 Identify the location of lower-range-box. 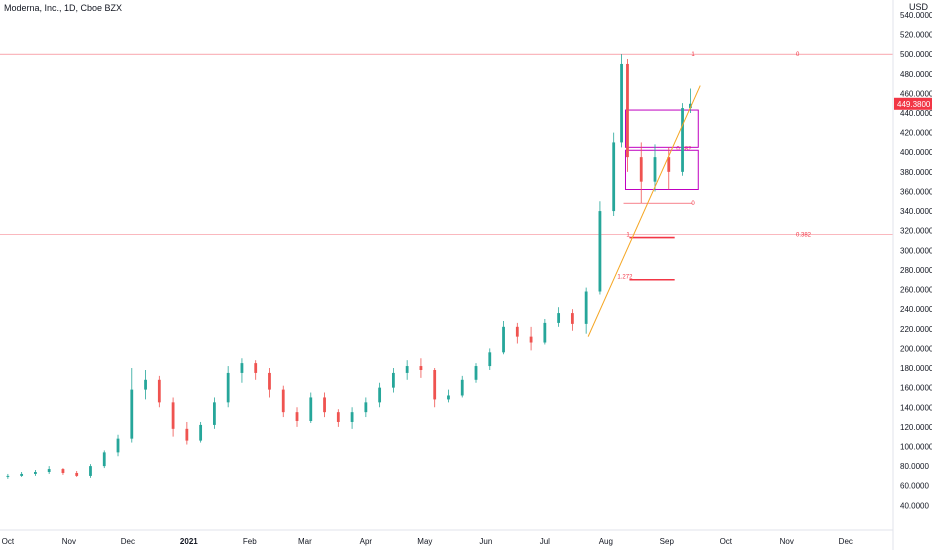
(661, 170).